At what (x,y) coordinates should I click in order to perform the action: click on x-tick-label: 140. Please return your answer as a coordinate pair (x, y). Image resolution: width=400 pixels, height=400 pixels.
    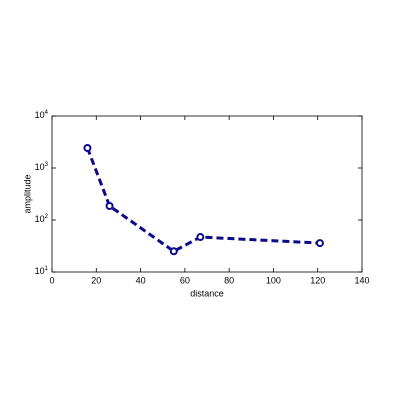
    Looking at the image, I should click on (361, 280).